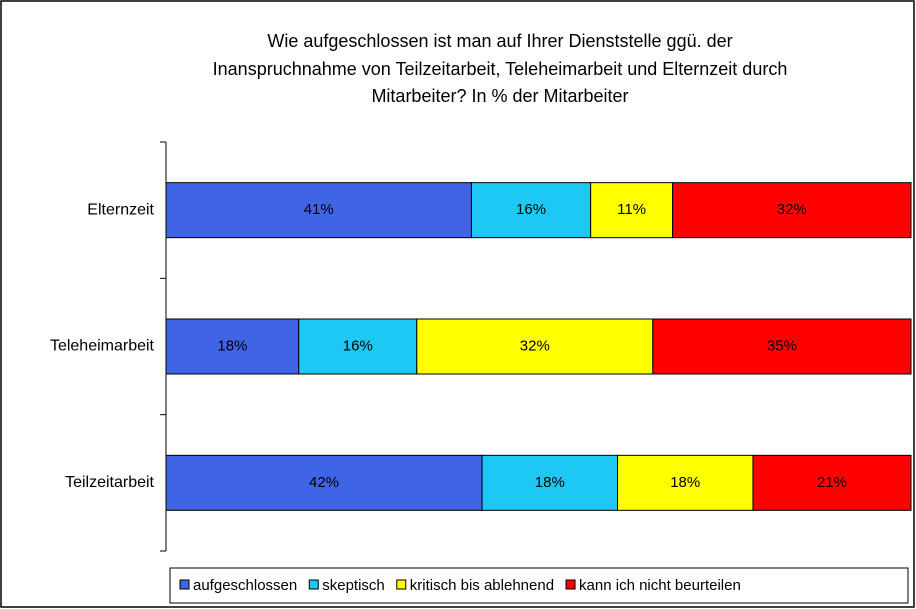 The height and width of the screenshot is (609, 916). I want to click on legend-label: skeptisch, so click(353, 585).